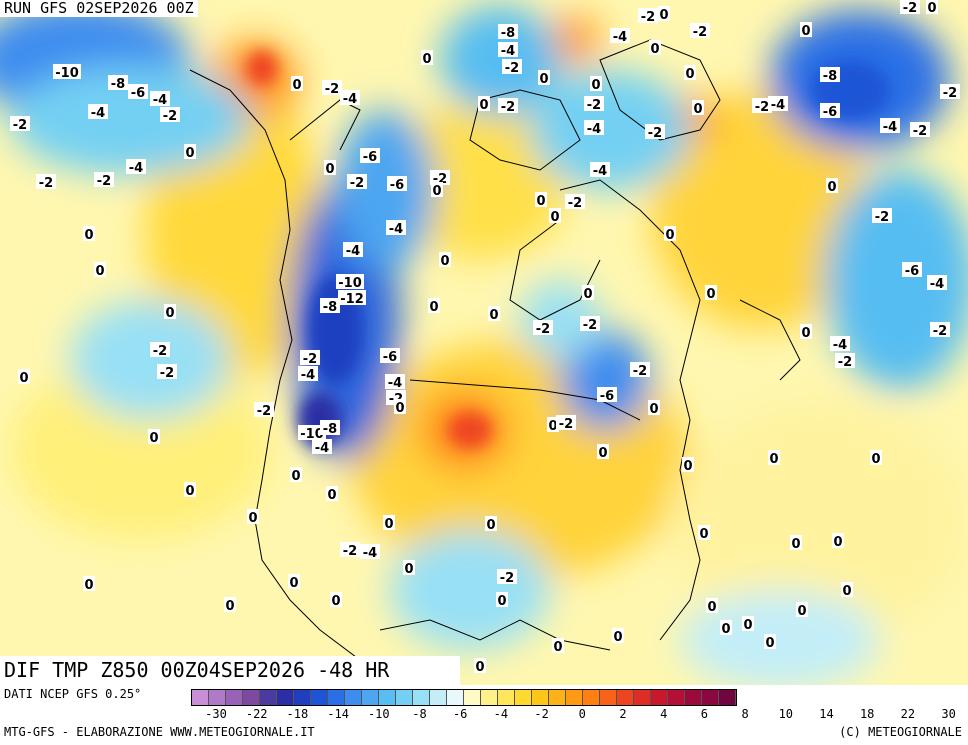 The height and width of the screenshot is (745, 968). I want to click on legend-tick-label: 18, so click(867, 714).